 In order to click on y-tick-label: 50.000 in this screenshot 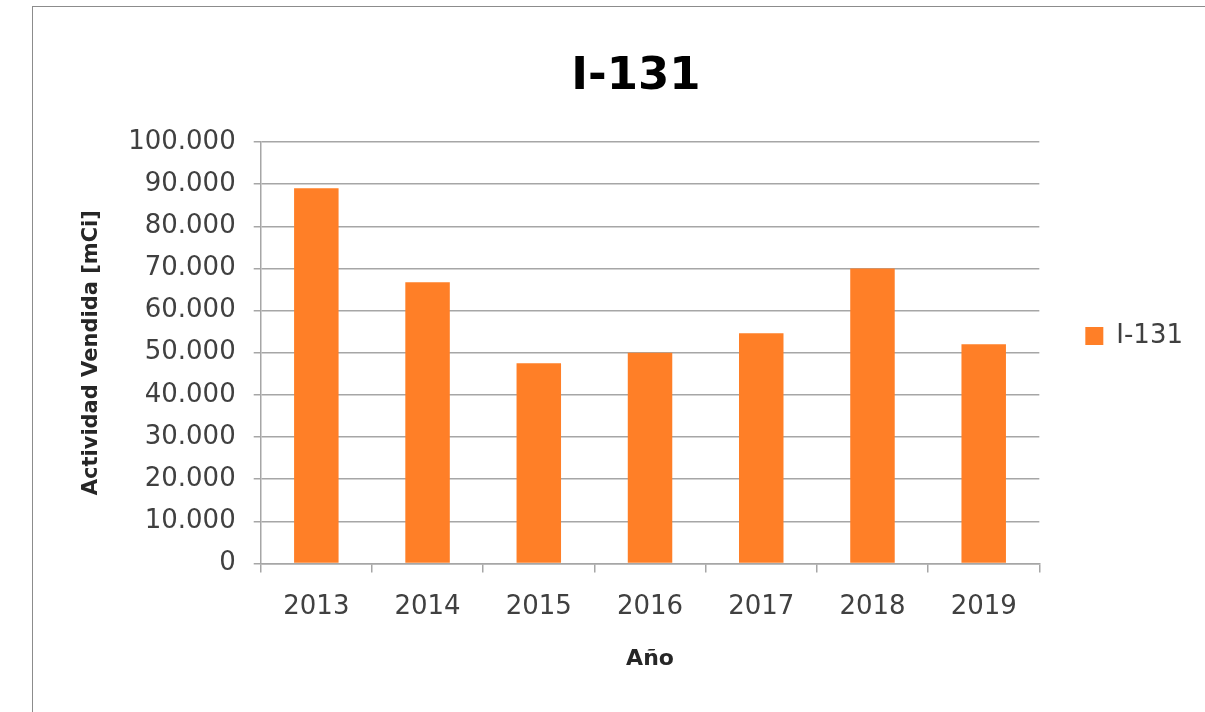, I will do `click(190, 350)`.